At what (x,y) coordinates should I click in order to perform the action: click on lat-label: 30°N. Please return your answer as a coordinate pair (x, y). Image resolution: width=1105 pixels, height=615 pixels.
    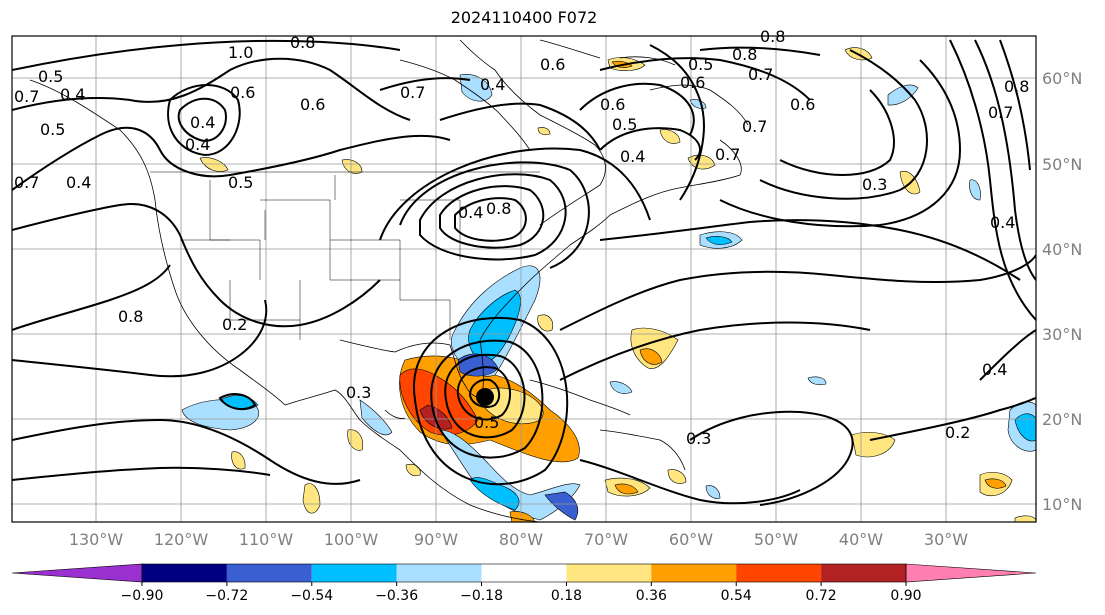
    Looking at the image, I should click on (1062, 334).